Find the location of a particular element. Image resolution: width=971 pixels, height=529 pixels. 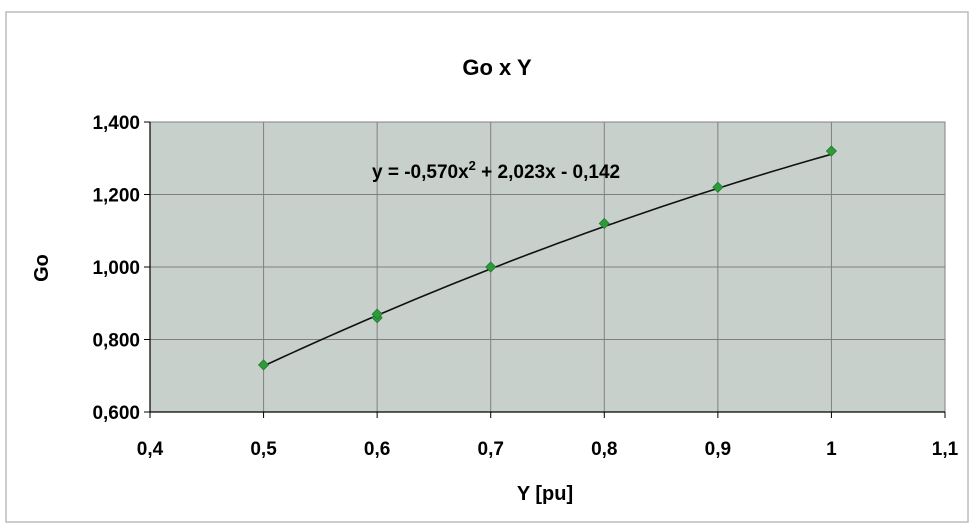

y-tick-label: 0,800 is located at coordinates (116, 341).